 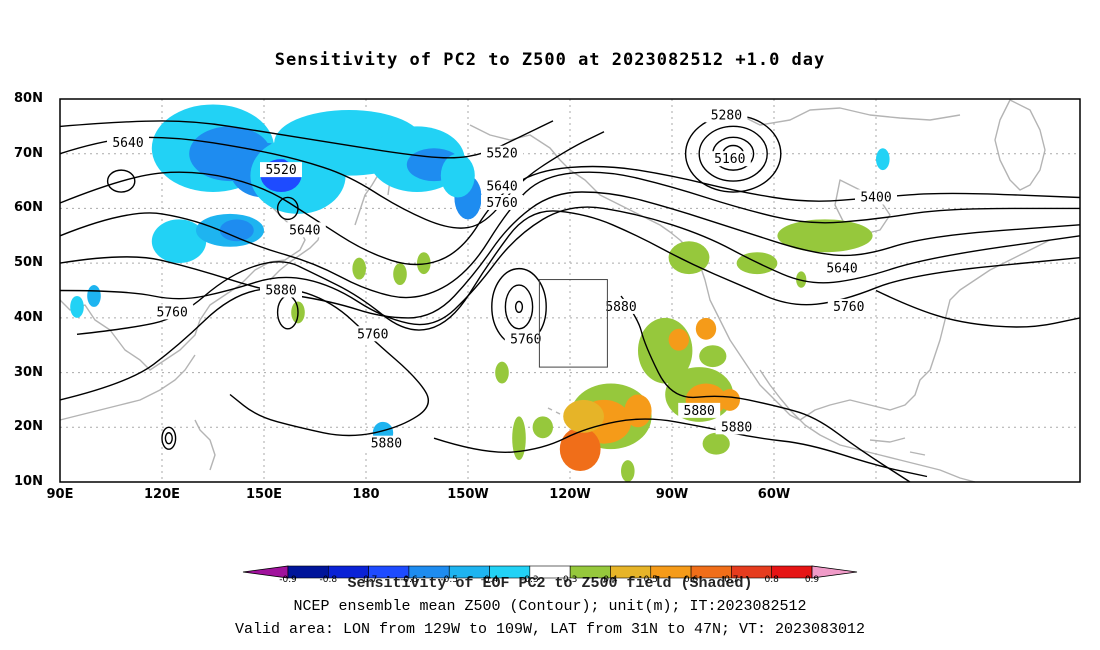 What do you see at coordinates (264, 494) in the screenshot?
I see `lon-tick-label: 150E` at bounding box center [264, 494].